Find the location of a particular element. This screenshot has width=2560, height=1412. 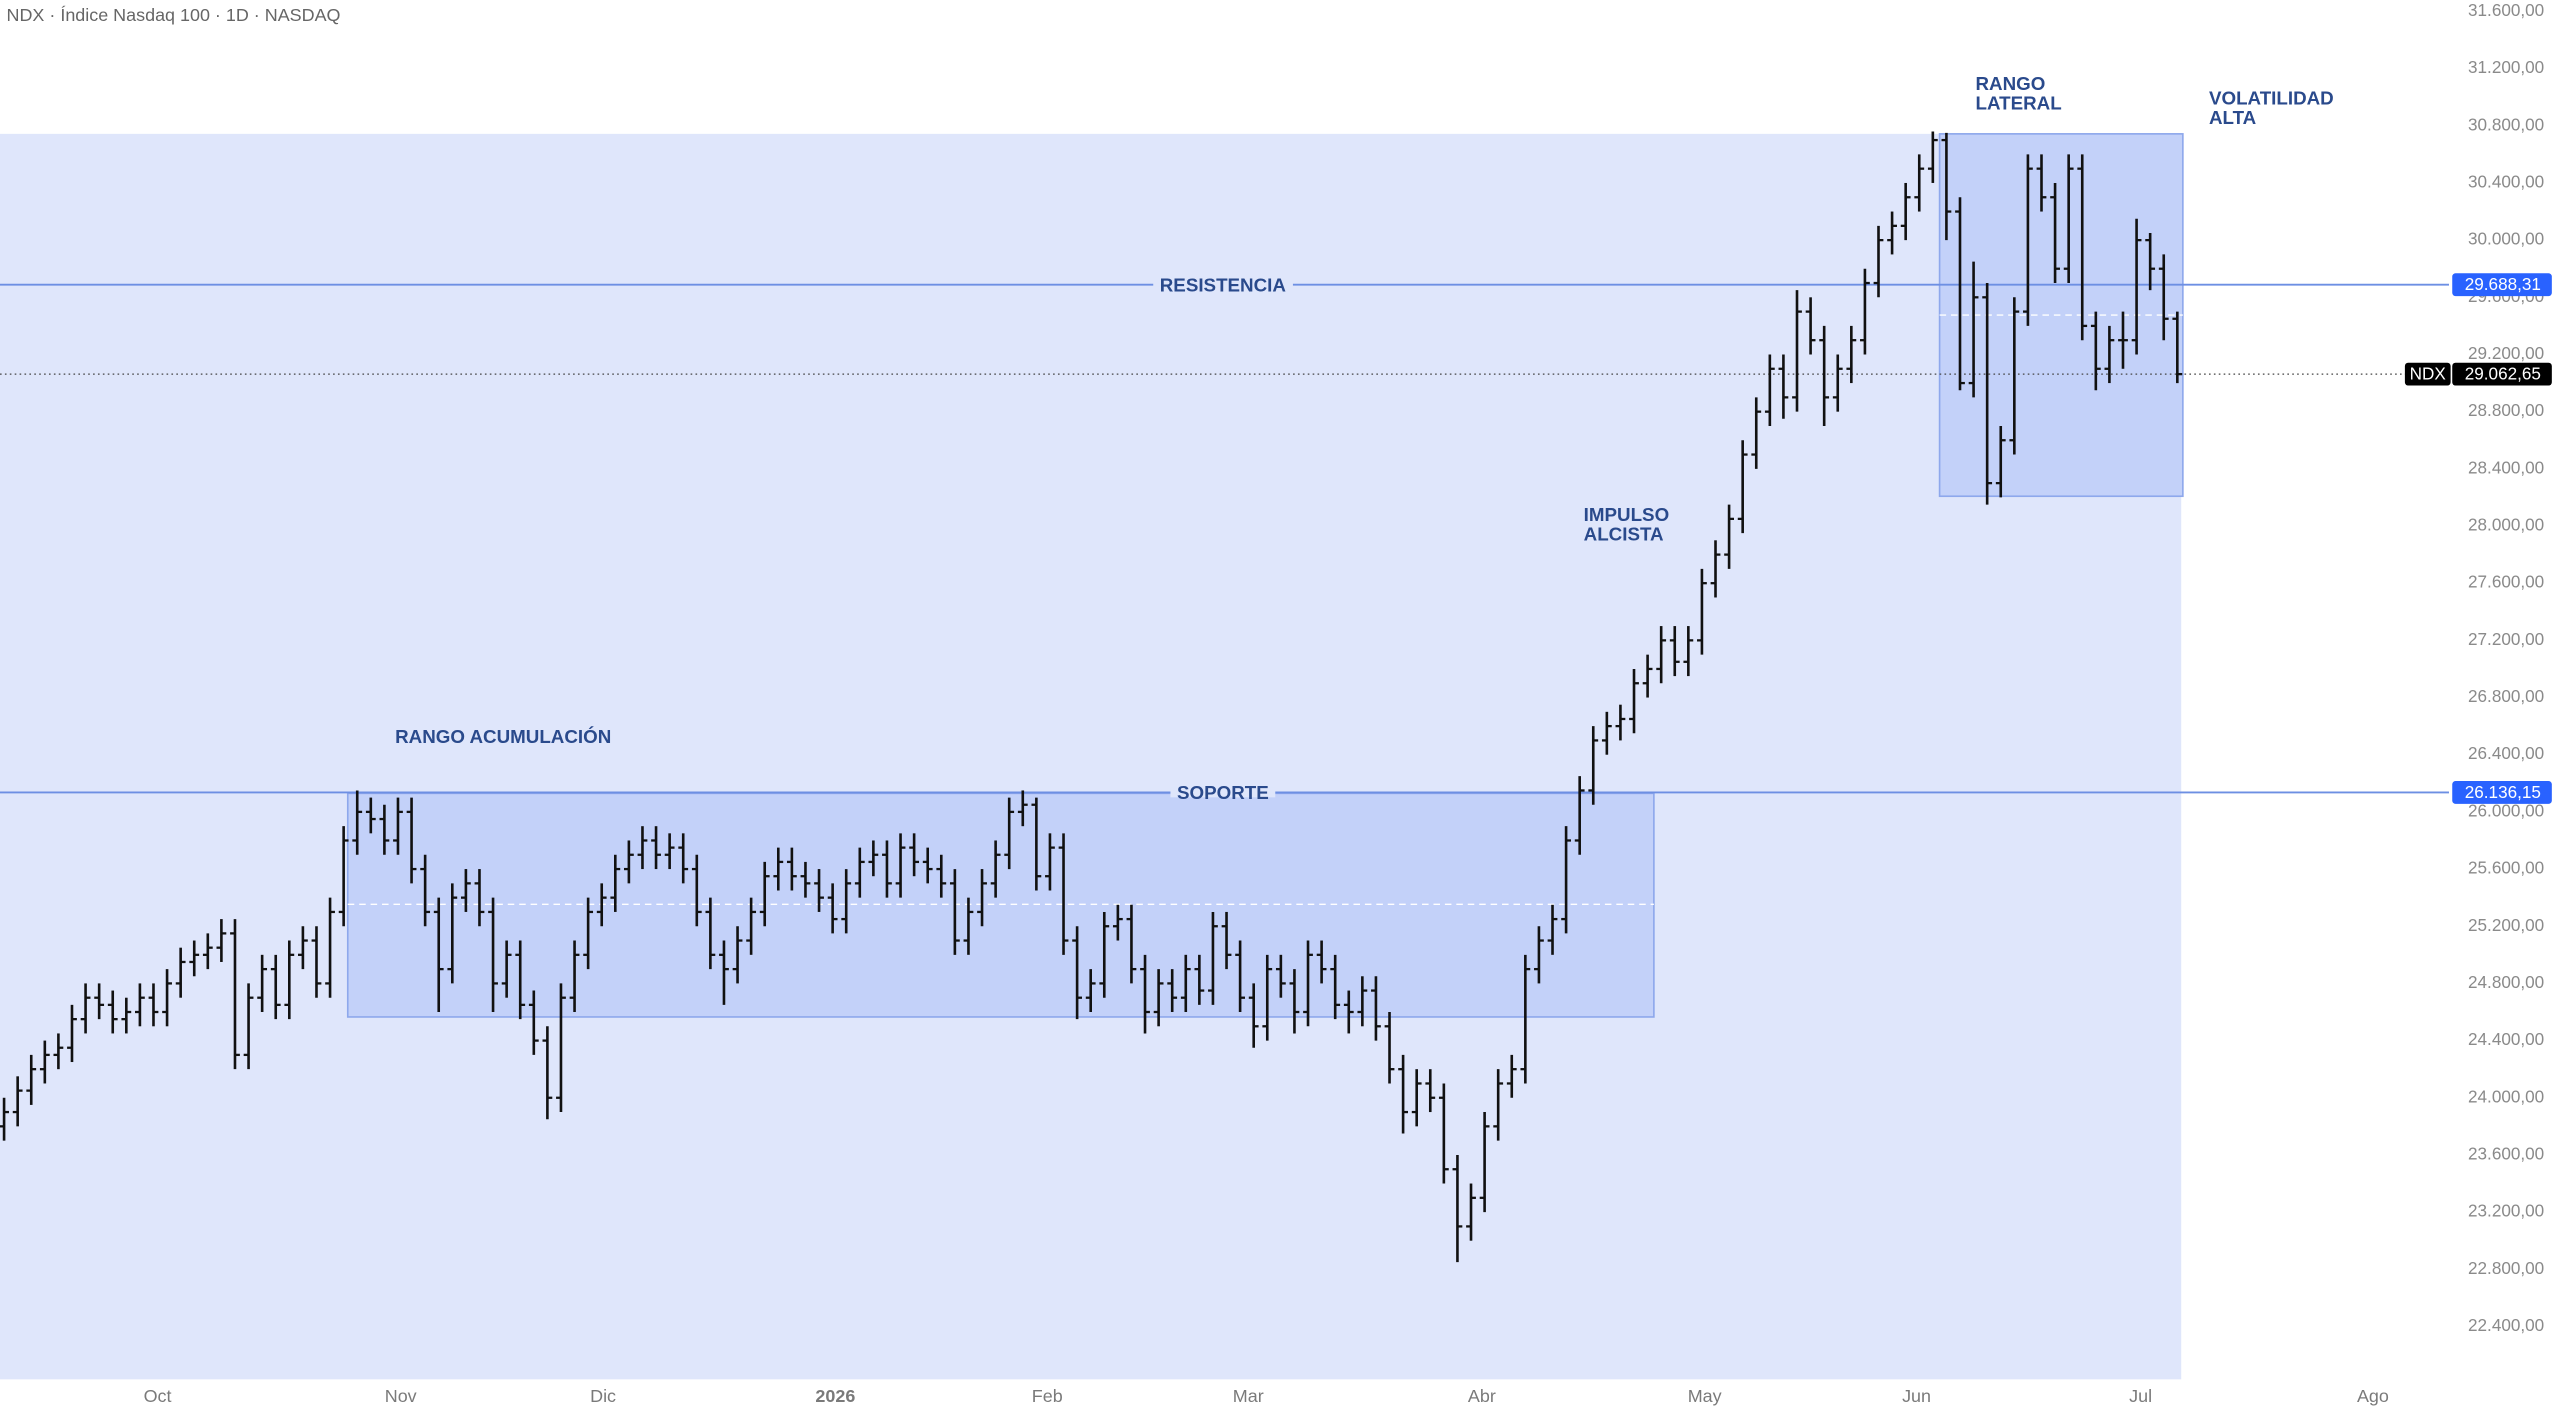

y-tick-label: 29.200,00 is located at coordinates (2506, 353).